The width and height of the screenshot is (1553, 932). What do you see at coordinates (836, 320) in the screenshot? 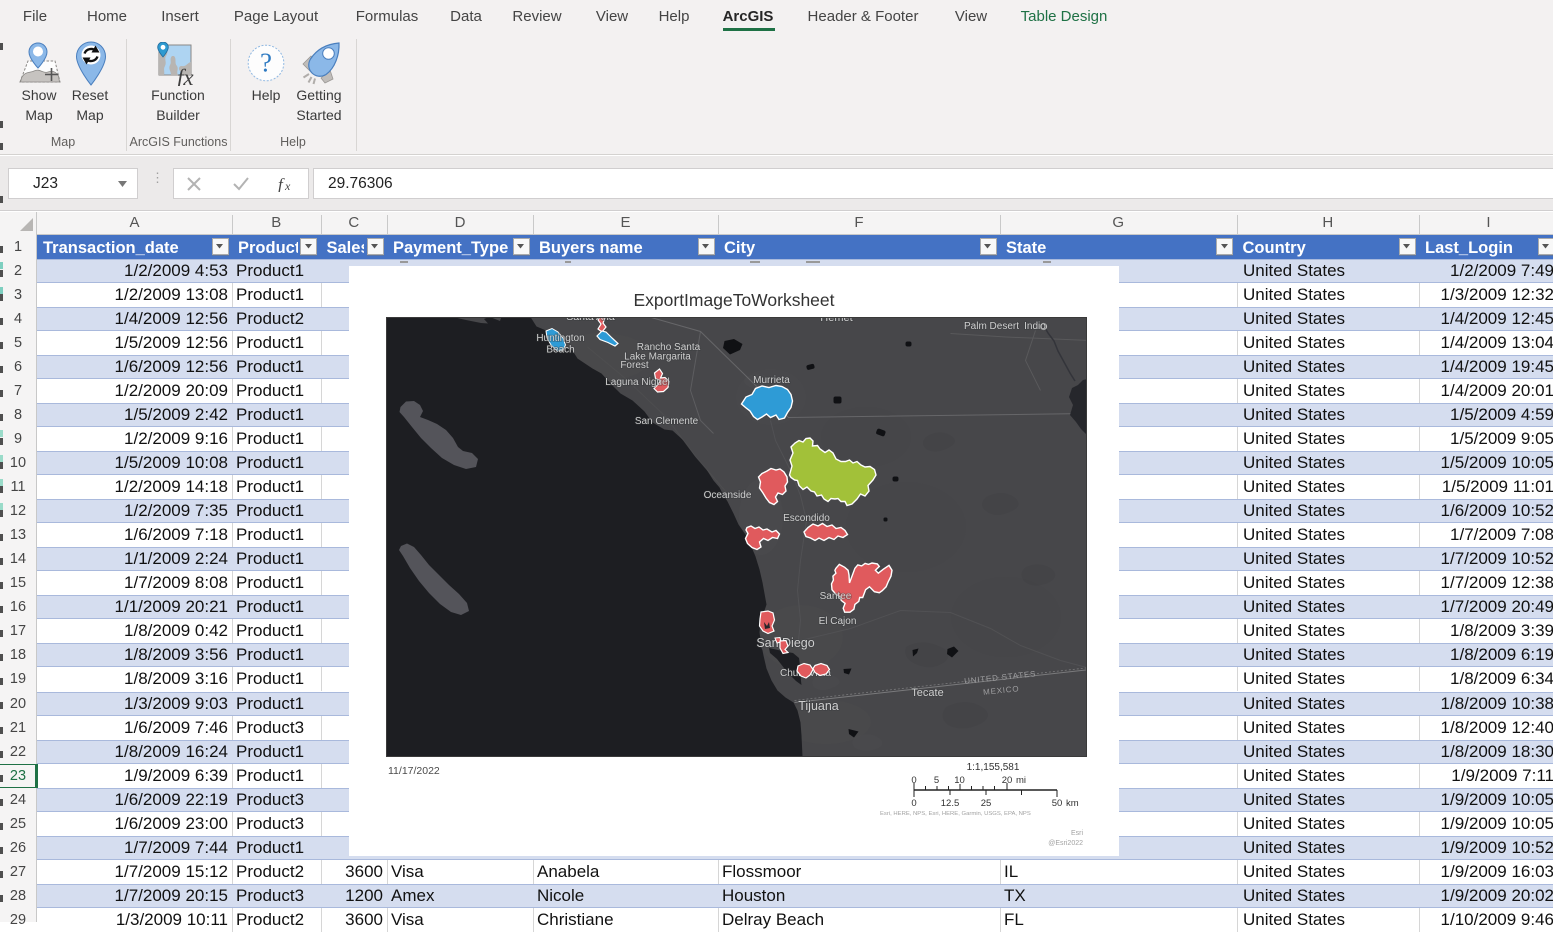
I see `svg-text: Hemet` at bounding box center [836, 320].